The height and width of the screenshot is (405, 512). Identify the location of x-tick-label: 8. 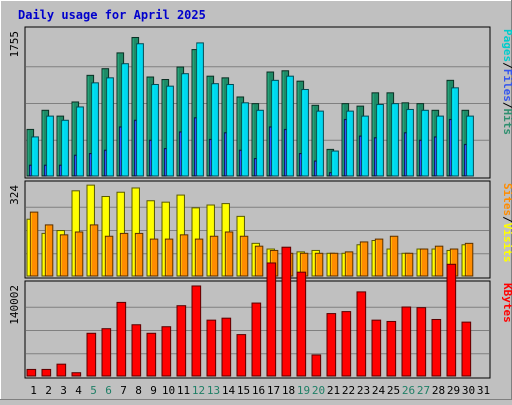
(138, 390).